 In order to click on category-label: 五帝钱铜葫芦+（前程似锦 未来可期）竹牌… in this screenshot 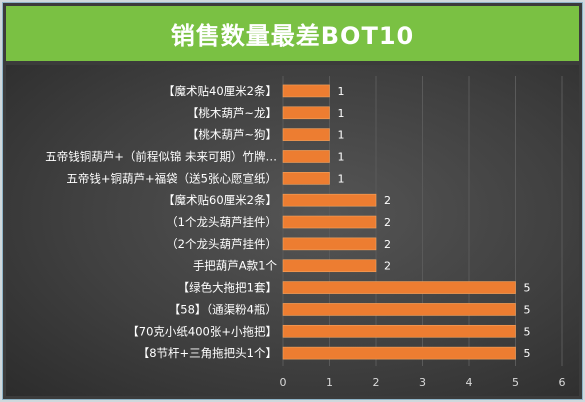, I will do `click(161, 156)`.